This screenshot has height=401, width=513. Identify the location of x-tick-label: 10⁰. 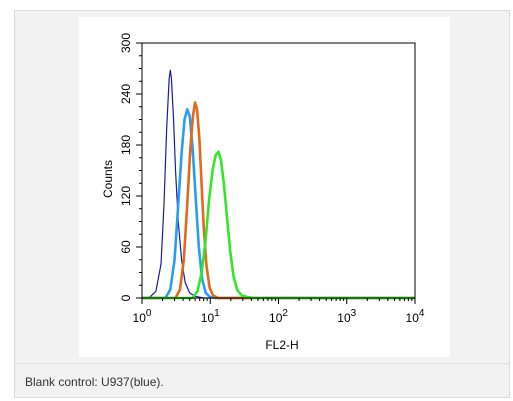
(142, 316).